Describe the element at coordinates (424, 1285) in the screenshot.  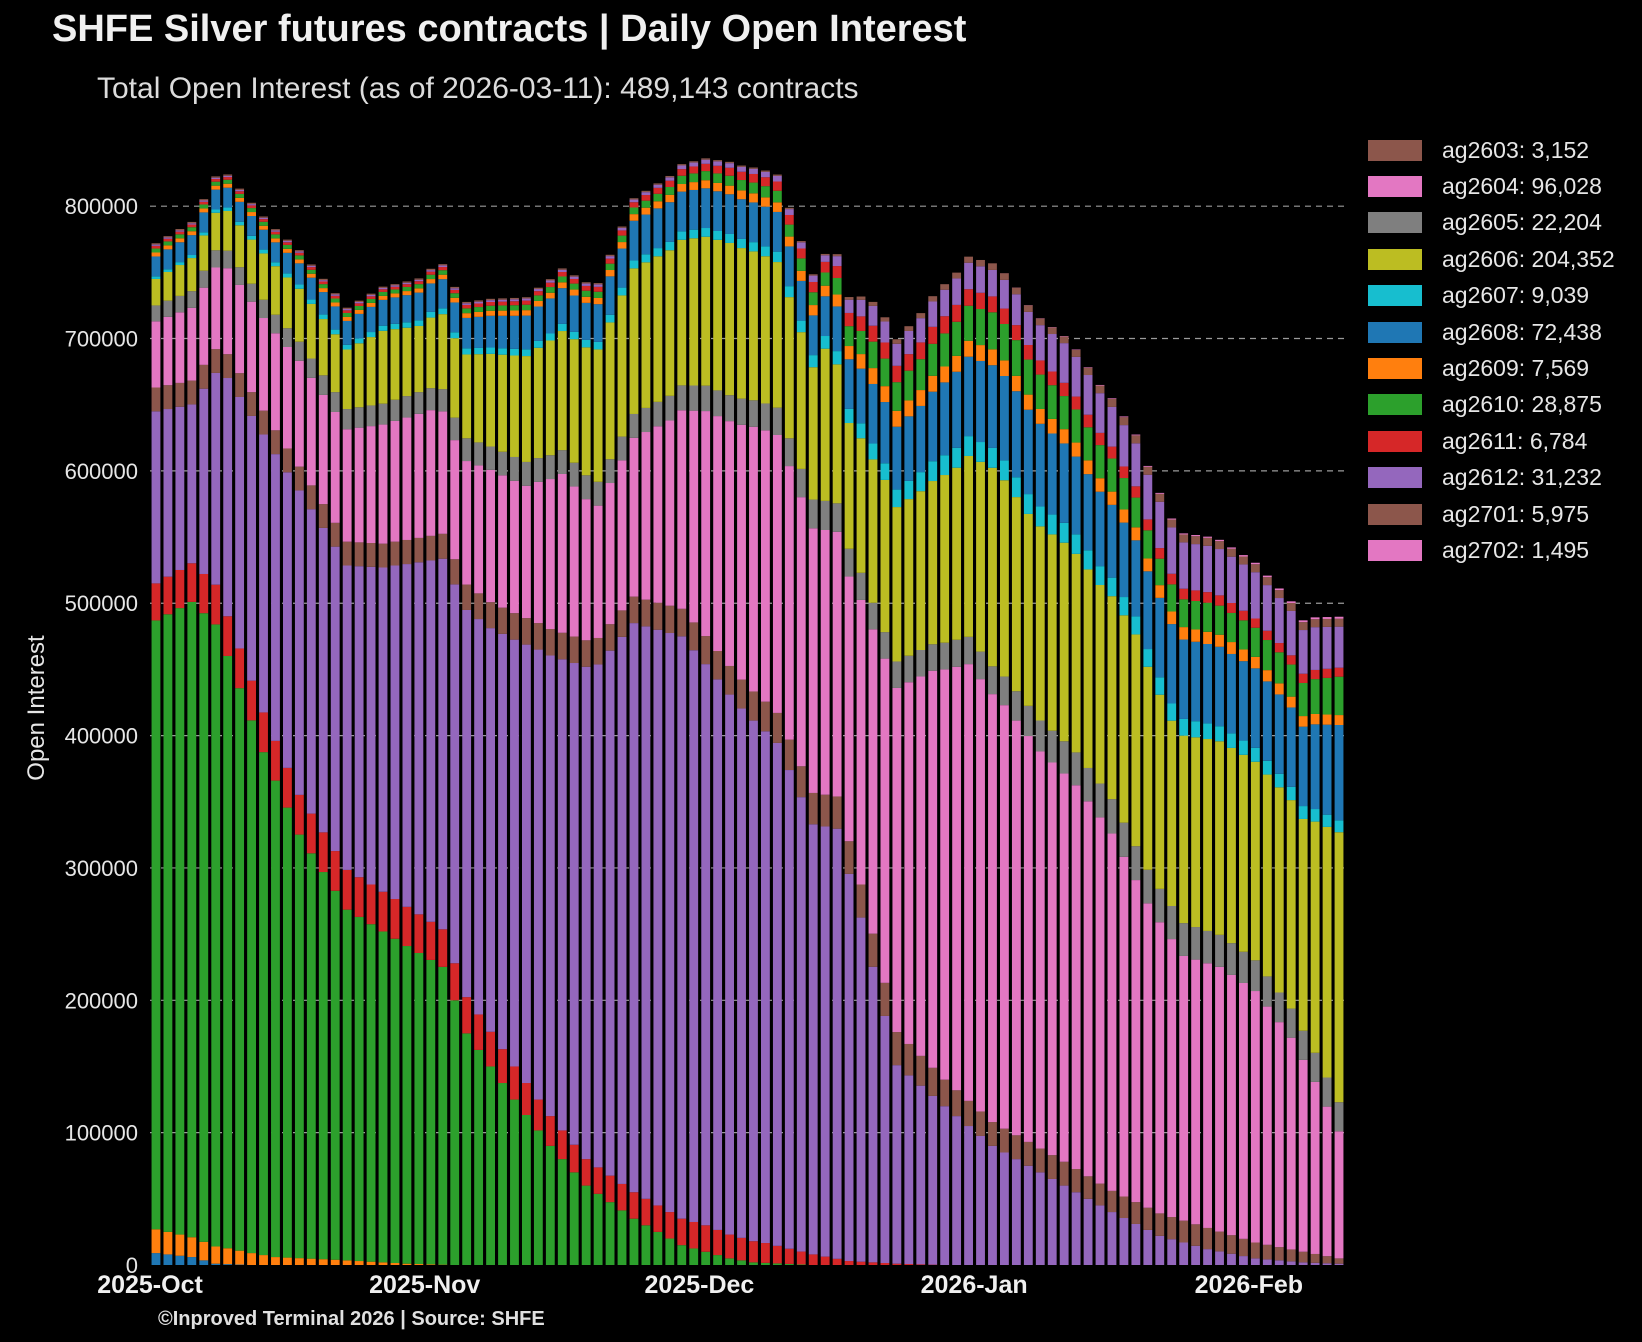
I see `x-tick-label: 2025-Nov` at that location.